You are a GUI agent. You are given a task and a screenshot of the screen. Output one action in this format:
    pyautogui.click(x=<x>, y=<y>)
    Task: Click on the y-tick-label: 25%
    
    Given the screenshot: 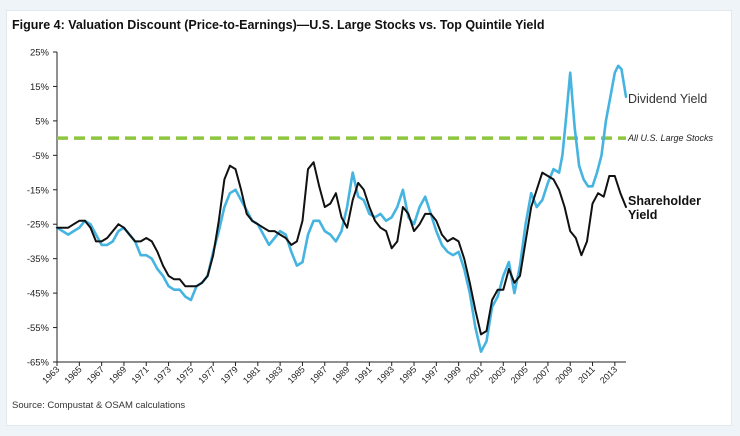 What is the action you would take?
    pyautogui.click(x=40, y=53)
    